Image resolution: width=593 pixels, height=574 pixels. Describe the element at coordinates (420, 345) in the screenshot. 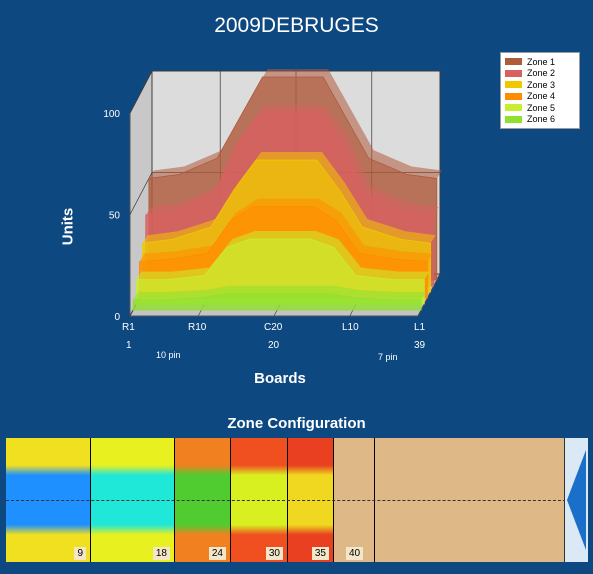

I see `x-tick-number-39: 39` at that location.